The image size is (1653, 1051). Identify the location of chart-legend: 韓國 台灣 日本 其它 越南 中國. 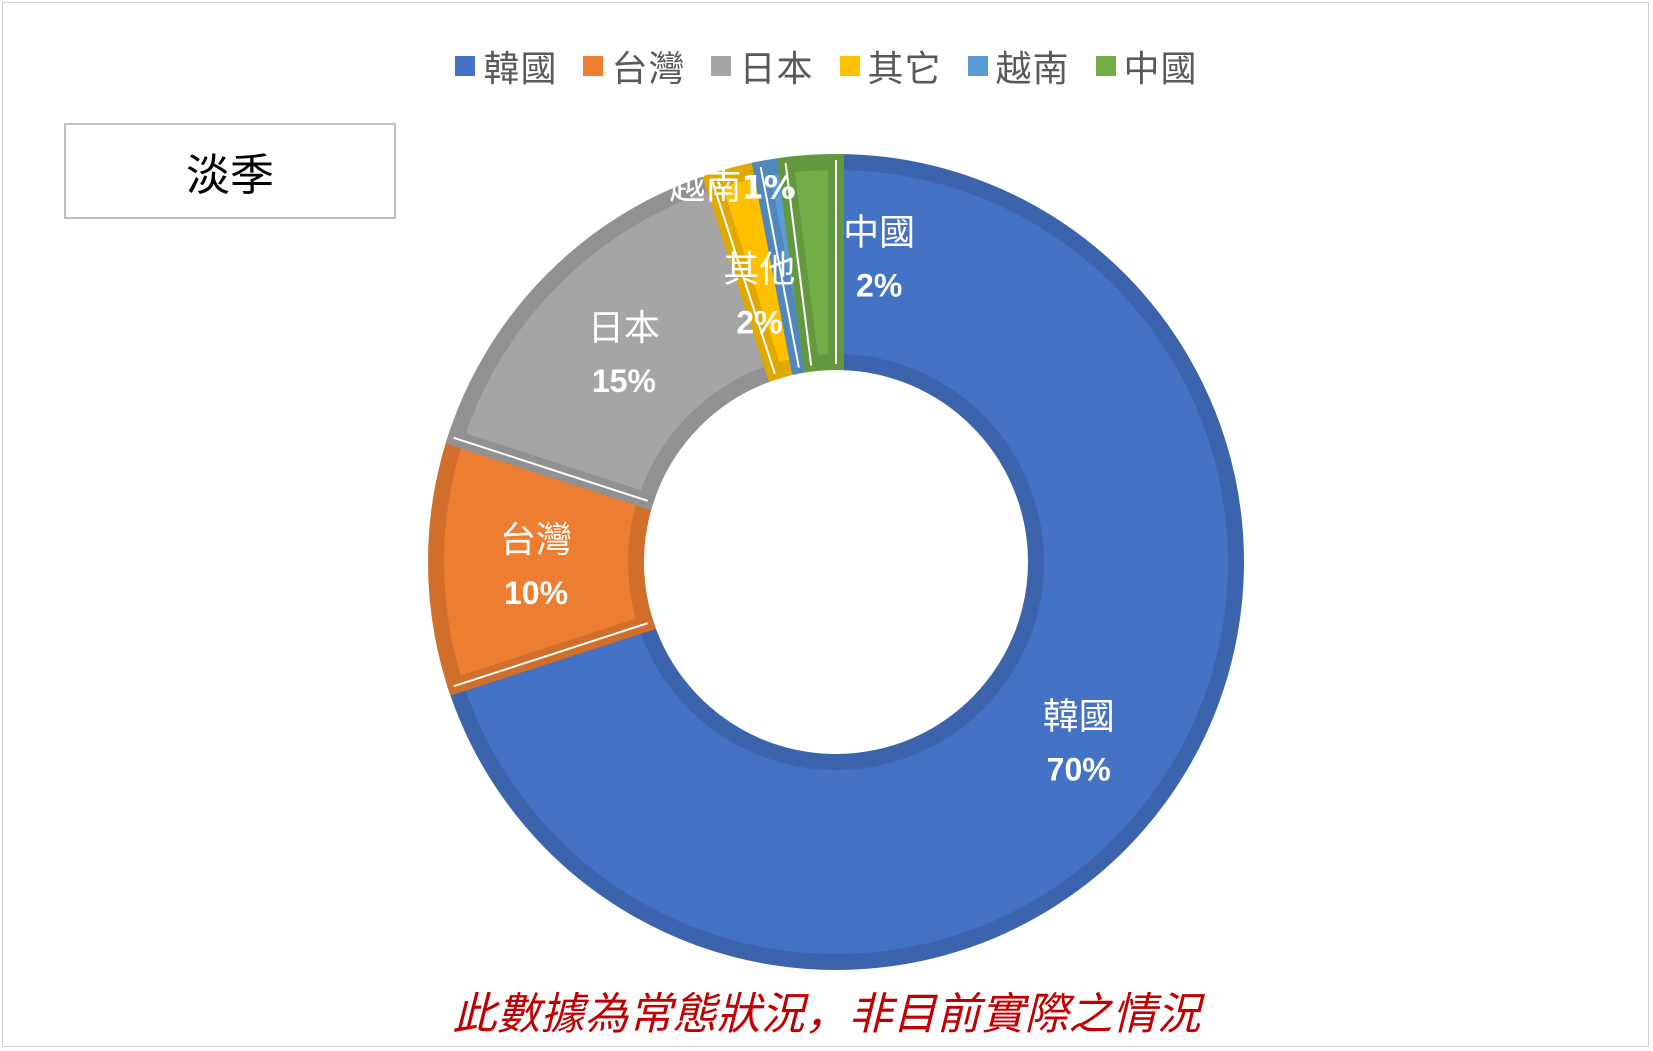
(826, 66).